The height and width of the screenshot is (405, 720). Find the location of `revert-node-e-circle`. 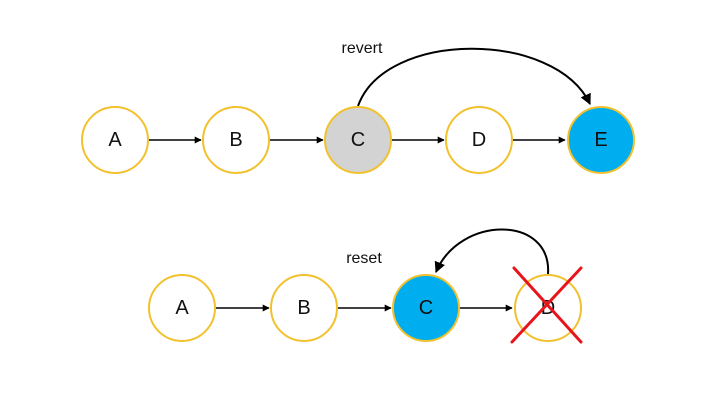

revert-node-e-circle is located at coordinates (601, 140).